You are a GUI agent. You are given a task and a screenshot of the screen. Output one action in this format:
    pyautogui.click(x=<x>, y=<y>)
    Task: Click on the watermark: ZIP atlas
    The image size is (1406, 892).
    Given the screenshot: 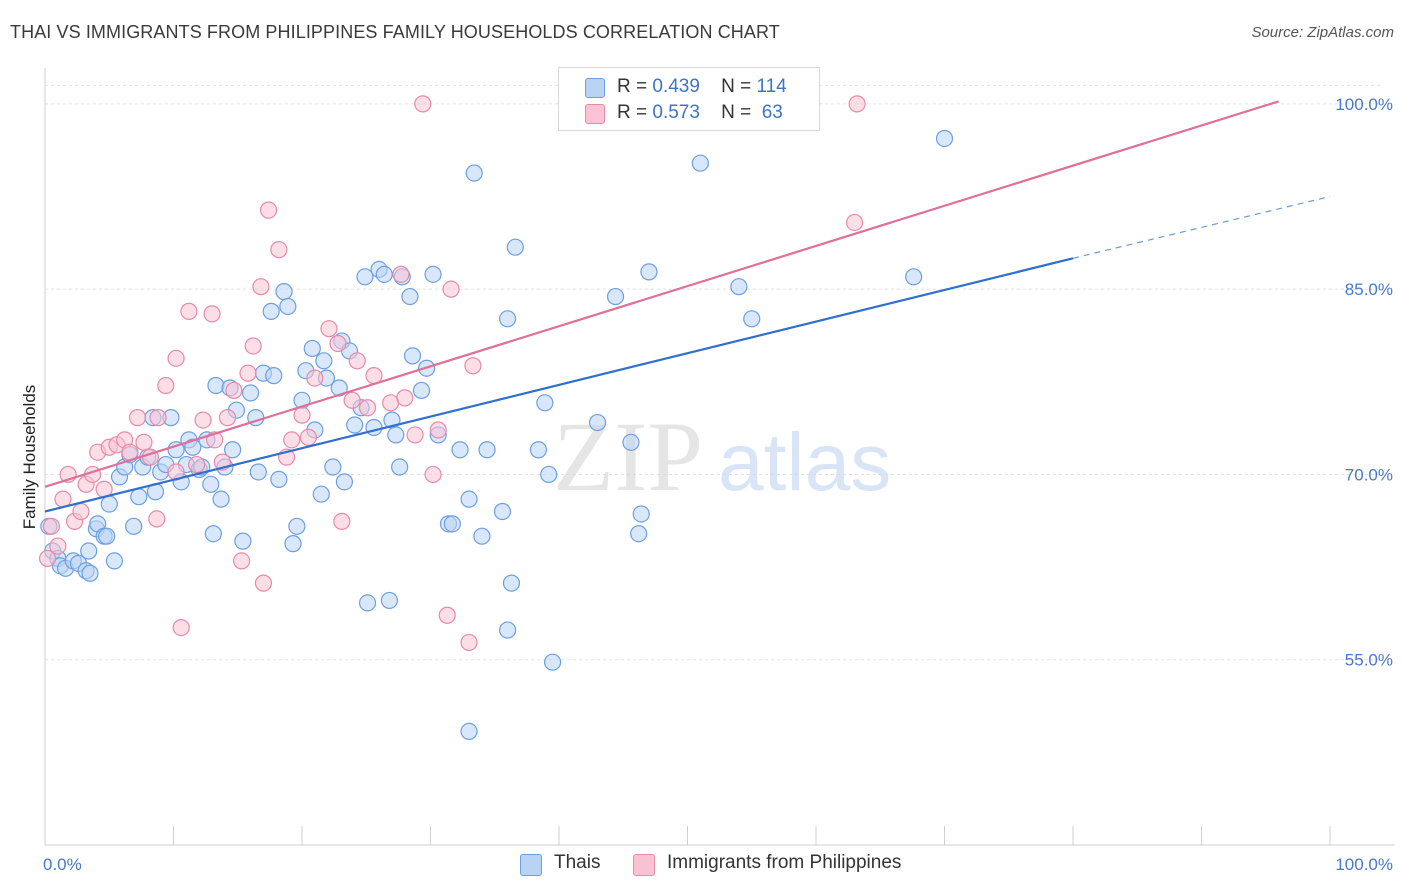 What is the action you would take?
    pyautogui.click(x=722, y=456)
    